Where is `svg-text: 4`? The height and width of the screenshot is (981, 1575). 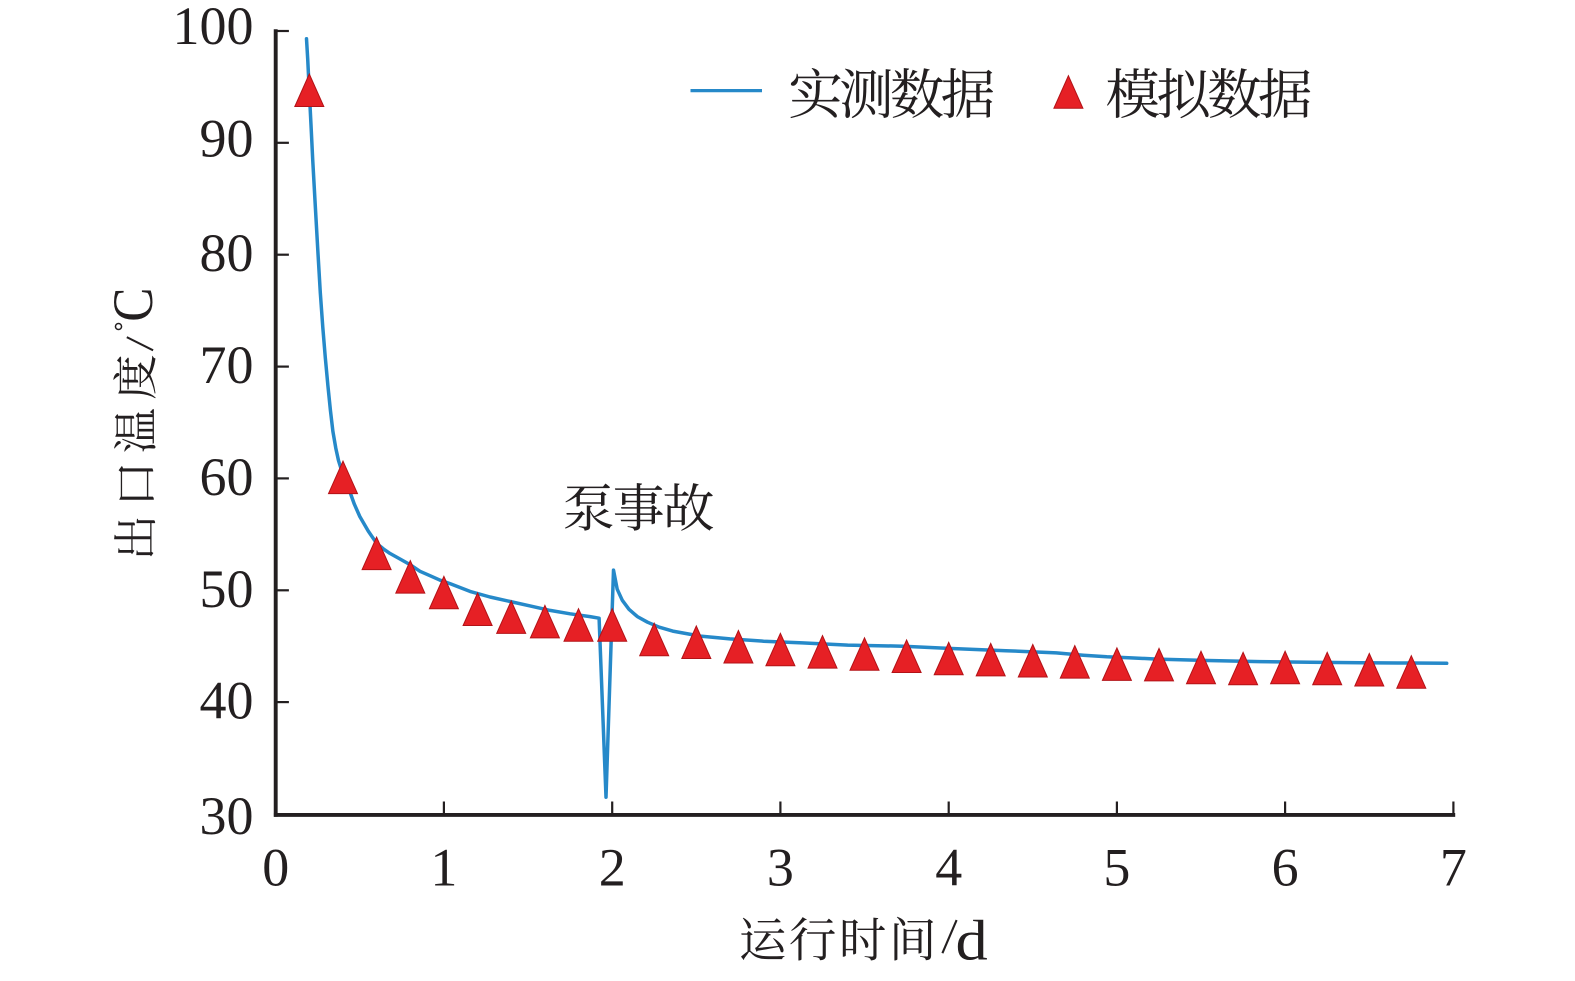 svg-text: 4 is located at coordinates (948, 867).